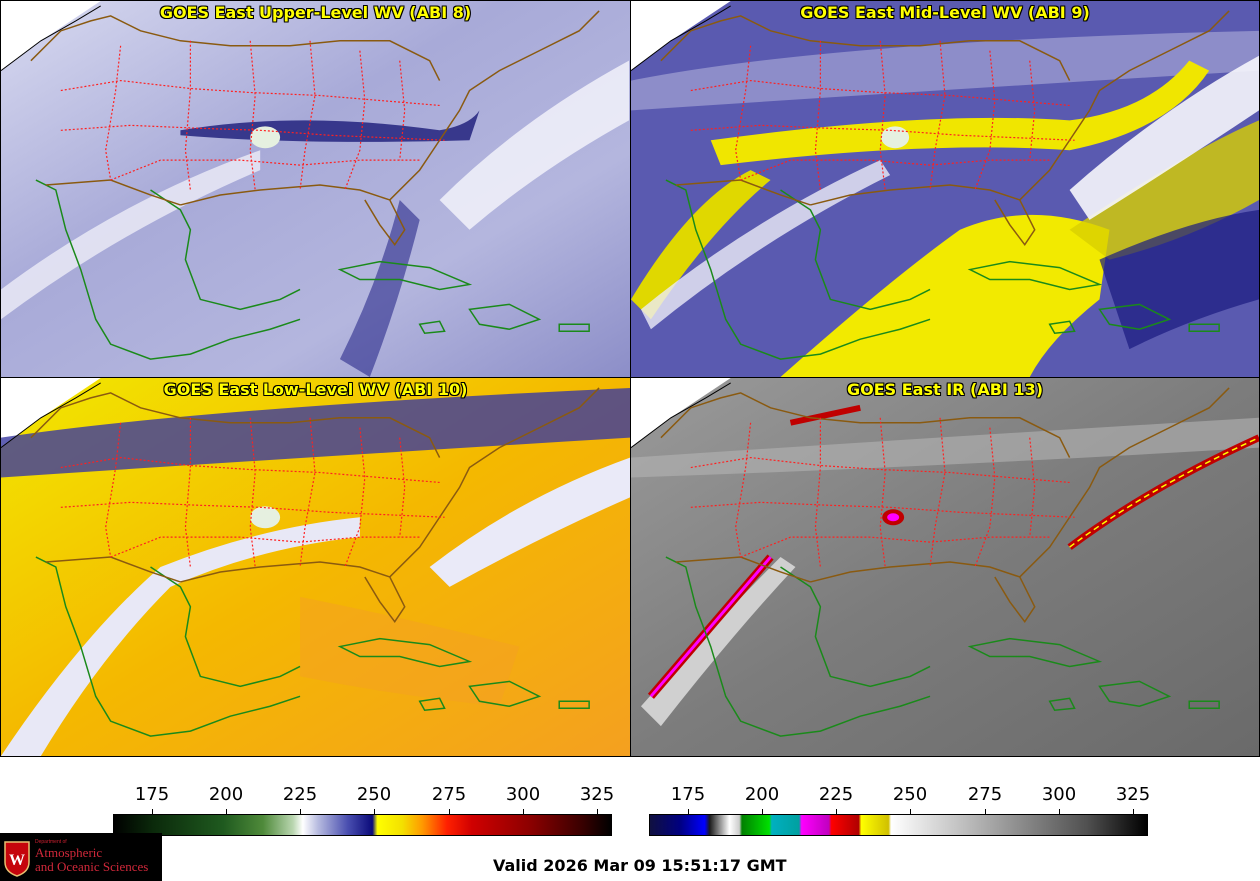  Describe the element at coordinates (152, 794) in the screenshot. I see `wv-colorbar-tick-label: 175` at that location.